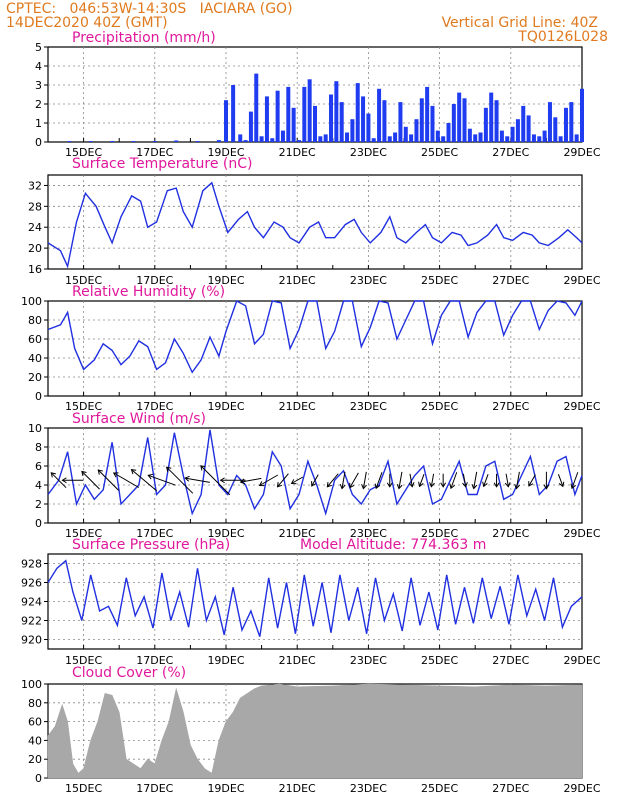 Image resolution: width=618 pixels, height=800 pixels. I want to click on pressure-title: Surface Pressure (hPa), so click(151, 545).